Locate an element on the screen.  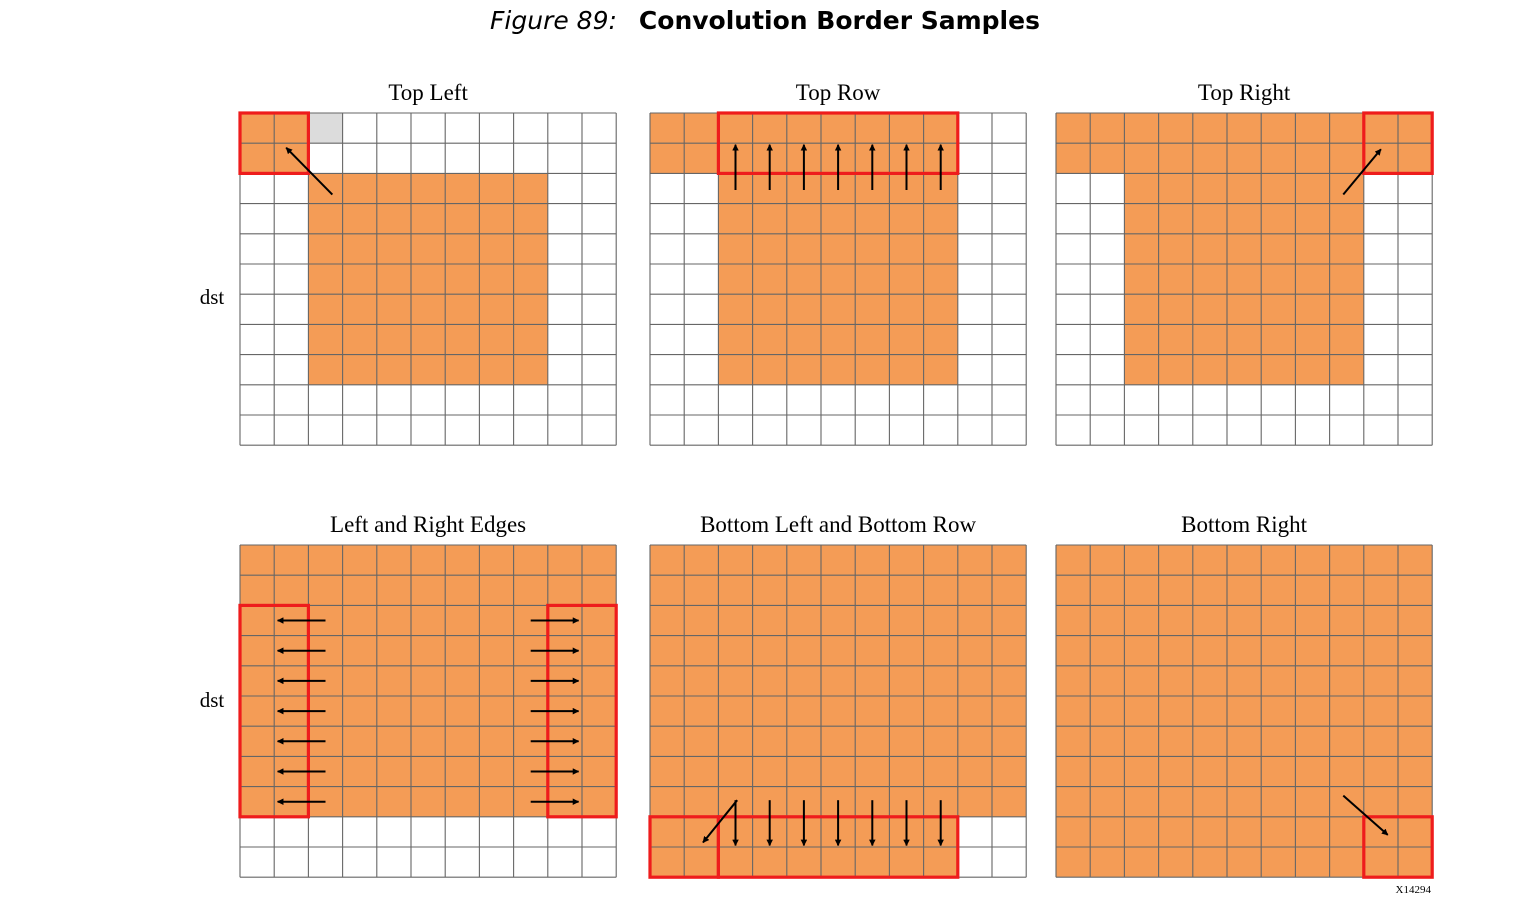
panel-title: Top Right is located at coordinates (1244, 92).